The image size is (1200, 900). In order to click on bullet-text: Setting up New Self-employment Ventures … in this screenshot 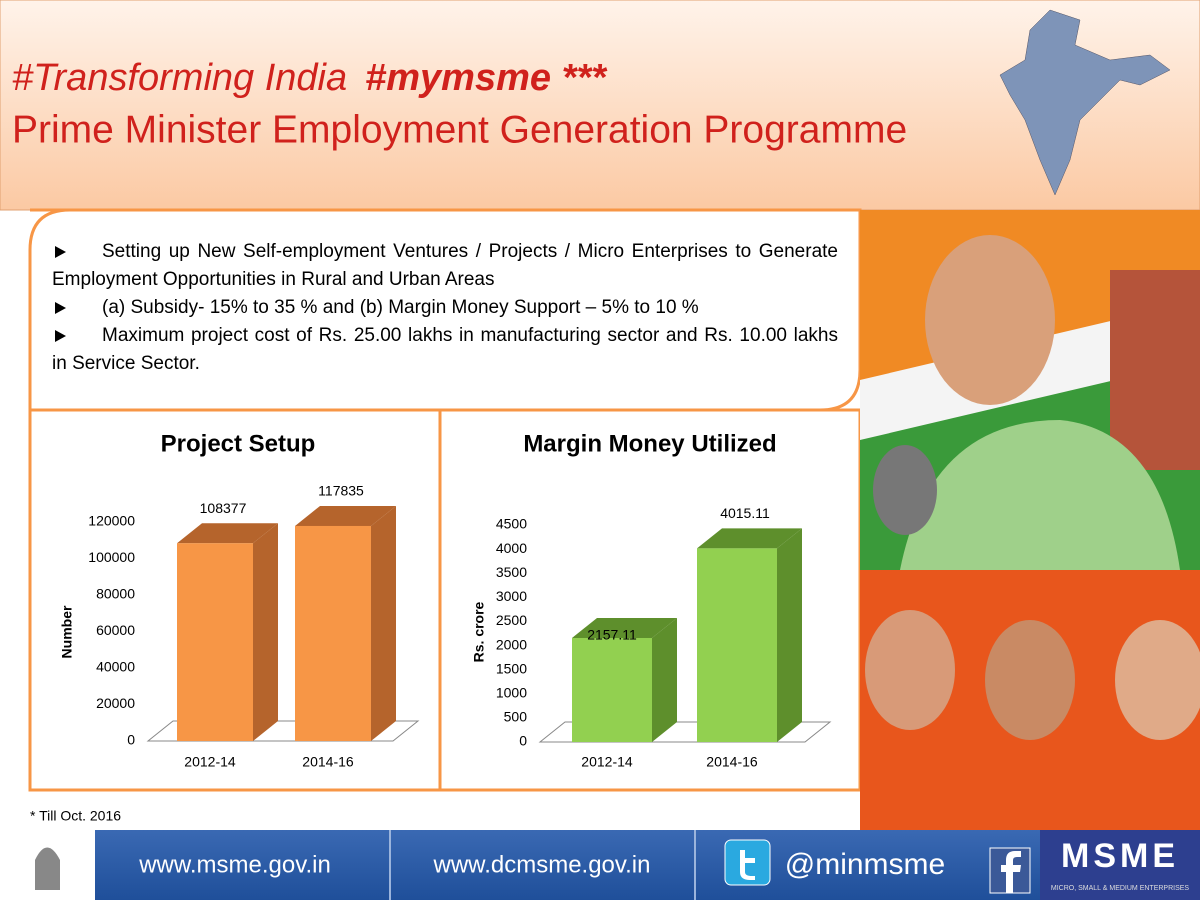, I will do `click(445, 265)`.